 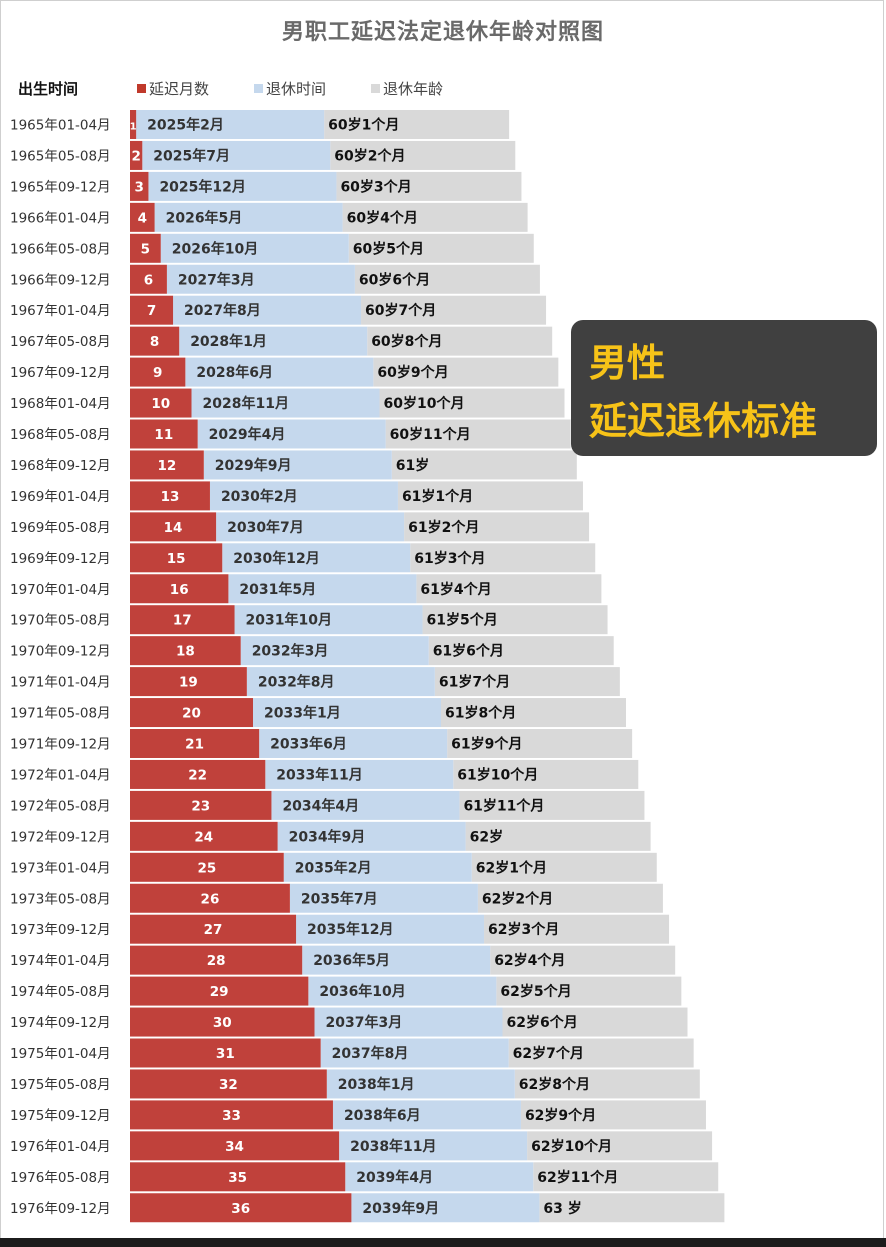 I want to click on delay-months-label: 12, so click(x=167, y=466).